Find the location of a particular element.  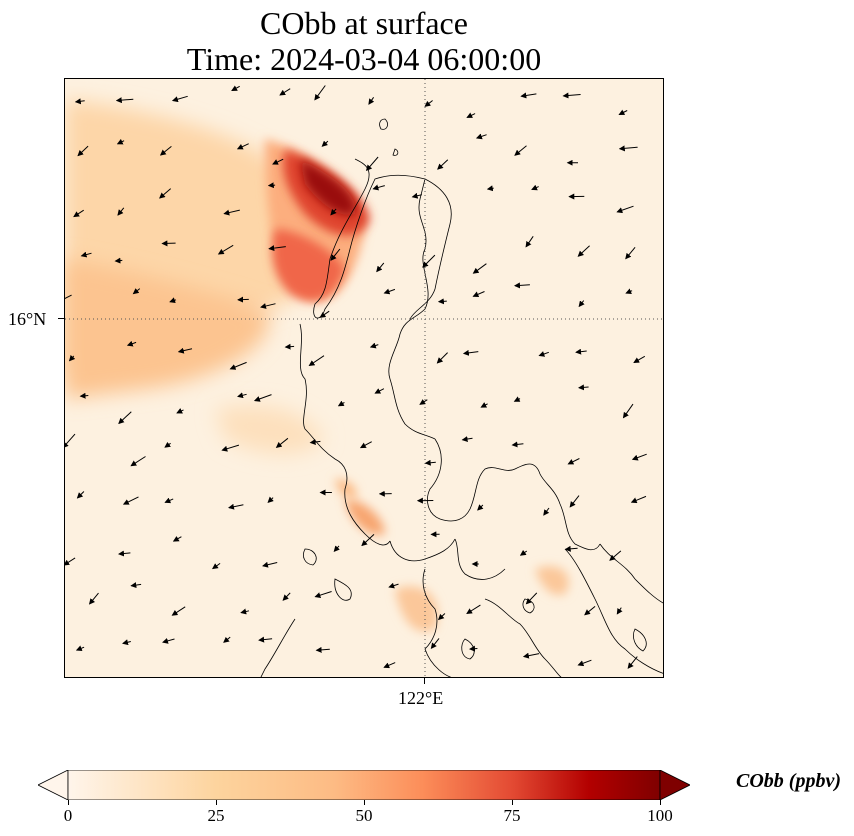

colorbar-tick-label: 50 is located at coordinates (364, 815).